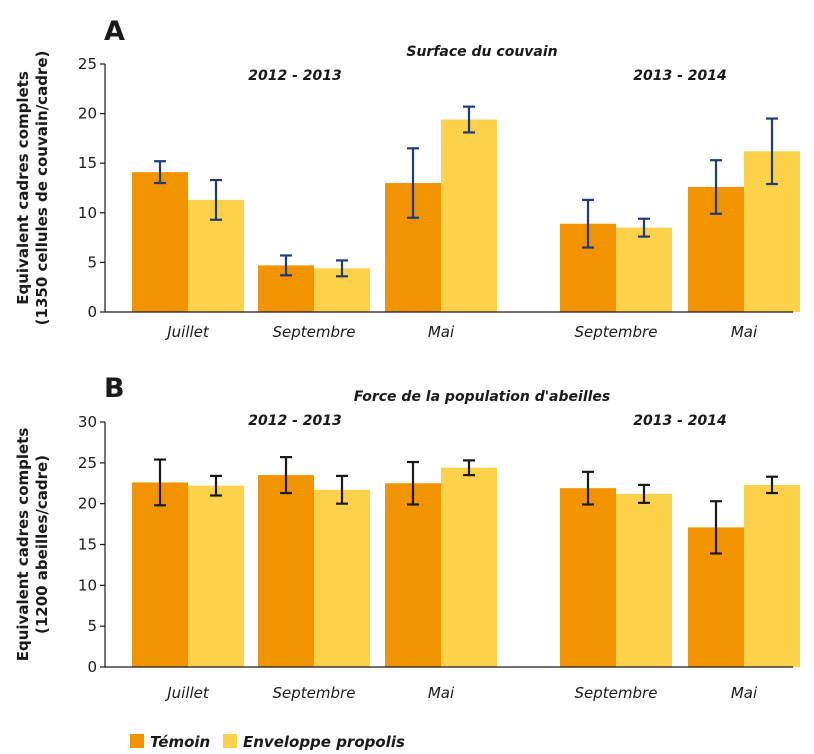 The width and height of the screenshot is (814, 754). What do you see at coordinates (230, 741) in the screenshot?
I see `legend-swatch-propolis` at bounding box center [230, 741].